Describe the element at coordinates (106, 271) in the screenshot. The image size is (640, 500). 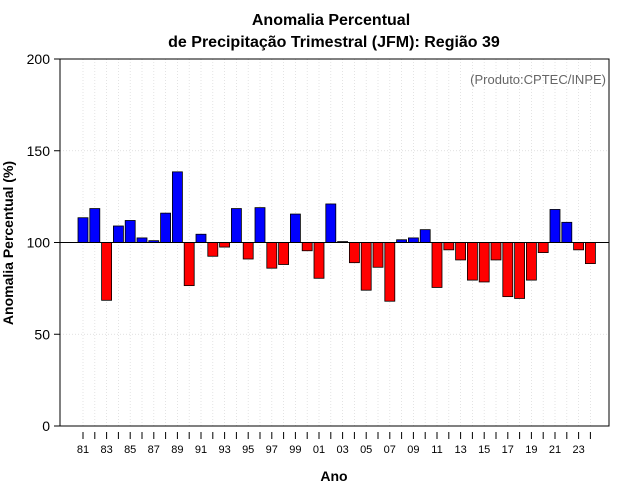
I see `bar-1983` at that location.